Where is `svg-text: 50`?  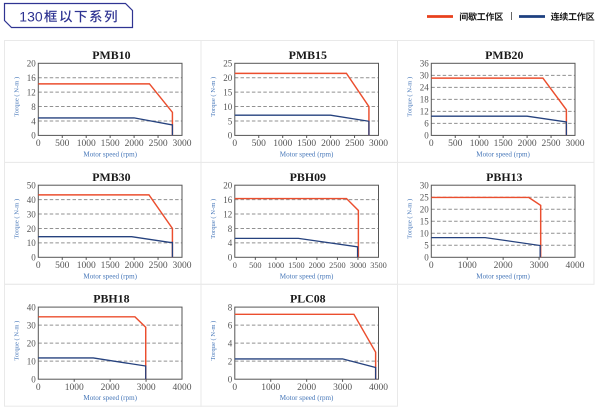 svg-text: 50 is located at coordinates (32, 186).